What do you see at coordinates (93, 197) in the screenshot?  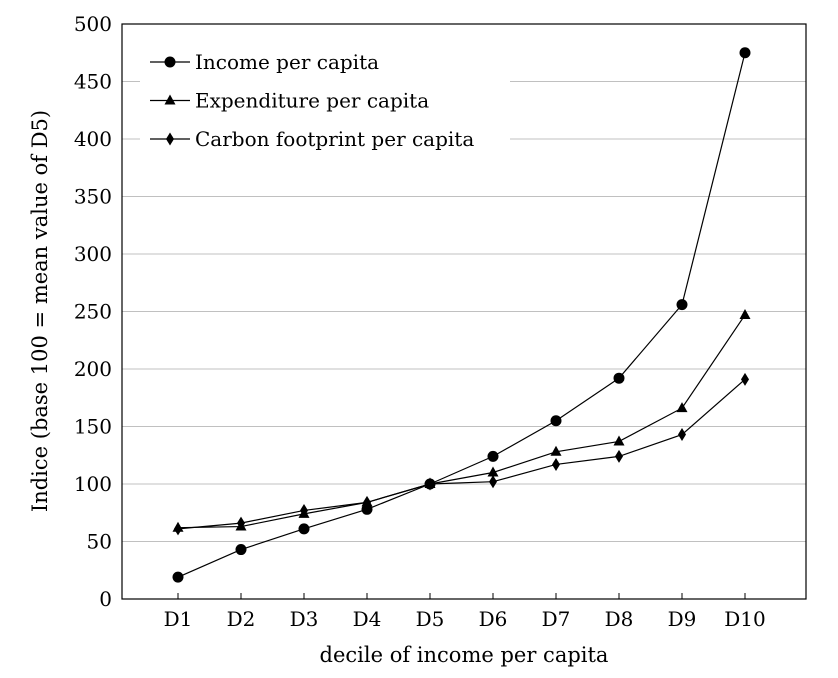 I see `y-tick-label: 350` at bounding box center [93, 197].